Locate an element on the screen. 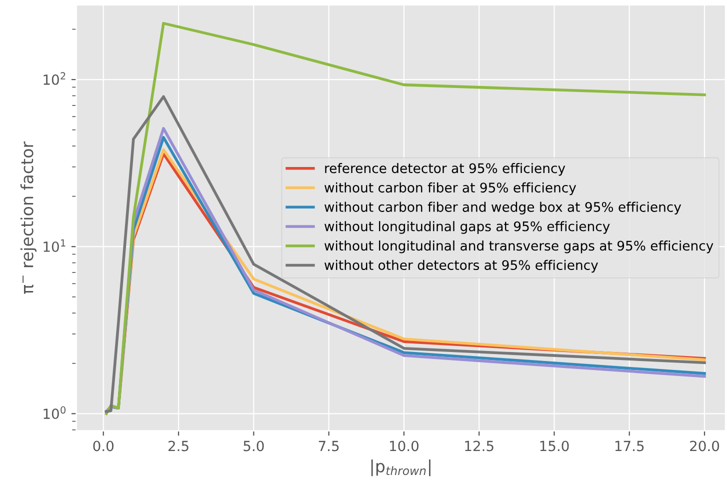  x-tick-label: 5.0 is located at coordinates (254, 446).